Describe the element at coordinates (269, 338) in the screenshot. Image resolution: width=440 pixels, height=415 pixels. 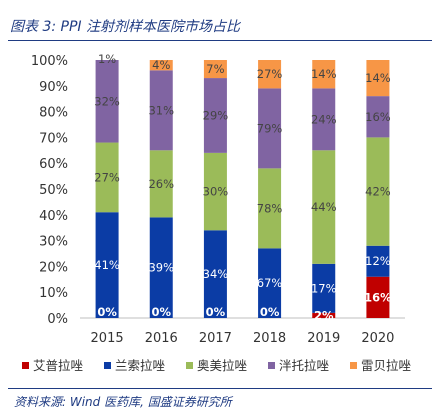
I see `x-tick-label: 2018` at that location.